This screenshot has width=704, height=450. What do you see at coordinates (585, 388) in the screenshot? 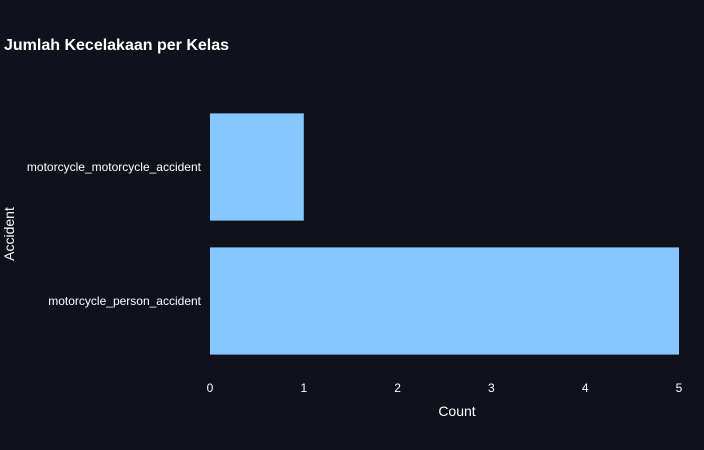
I see `x-tick-label: 4` at bounding box center [585, 388].